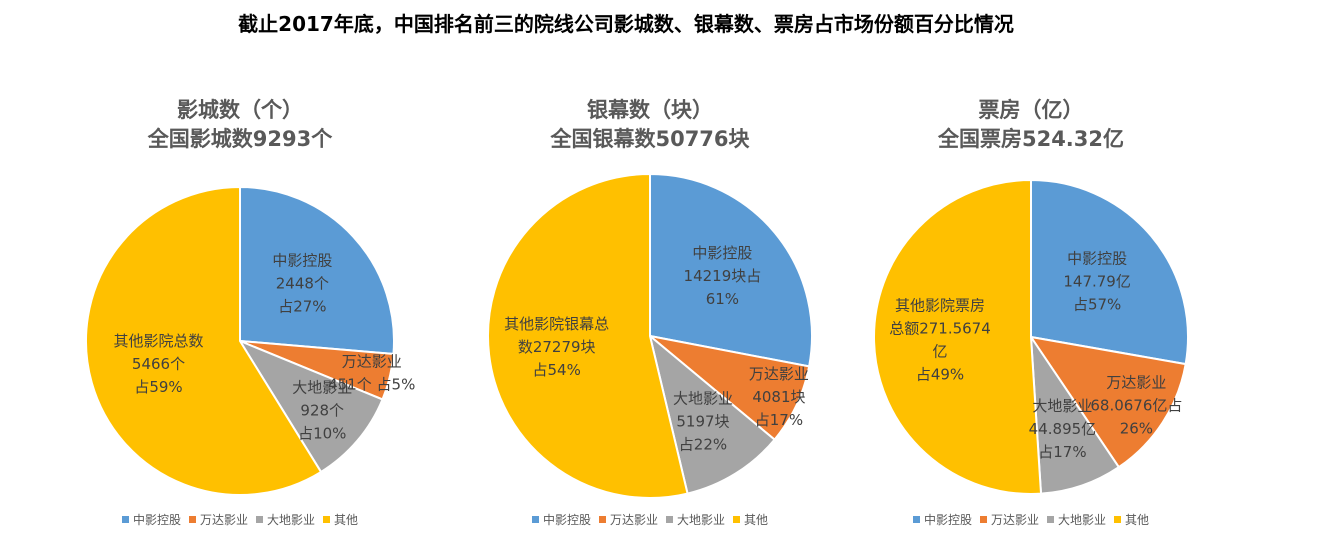 This screenshot has width=1332, height=541. I want to click on slice-label-line: 数27279块, so click(557, 347).